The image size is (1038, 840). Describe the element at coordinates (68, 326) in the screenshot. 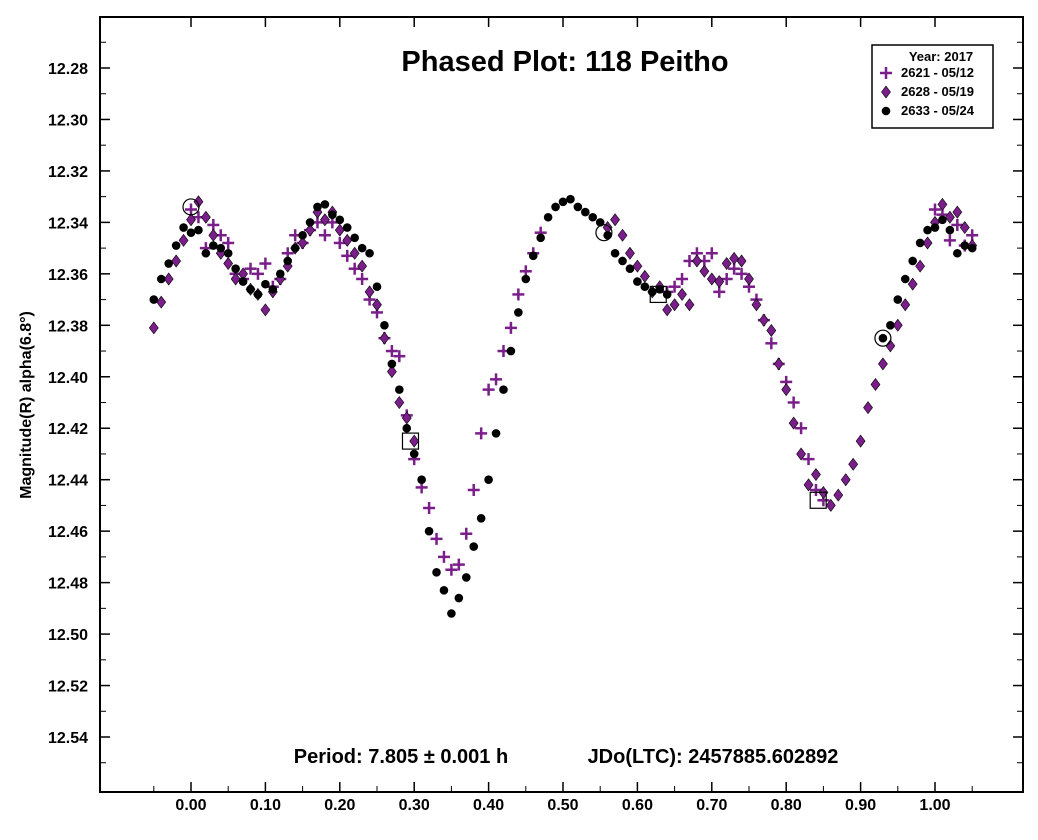

I see `y-tick-label: 12.38` at that location.